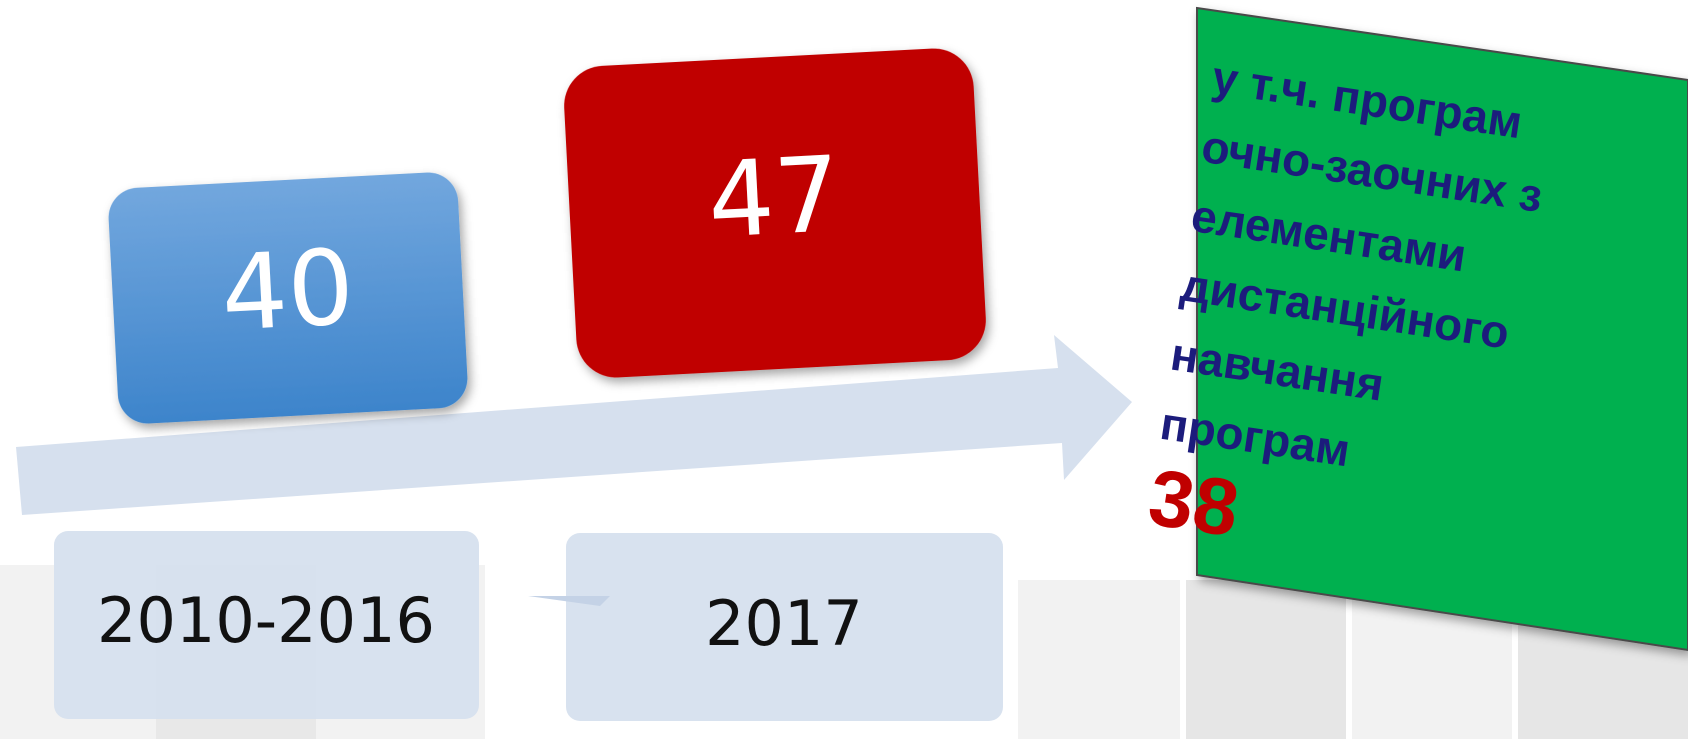  I want to click on connector, so click(569, 601).